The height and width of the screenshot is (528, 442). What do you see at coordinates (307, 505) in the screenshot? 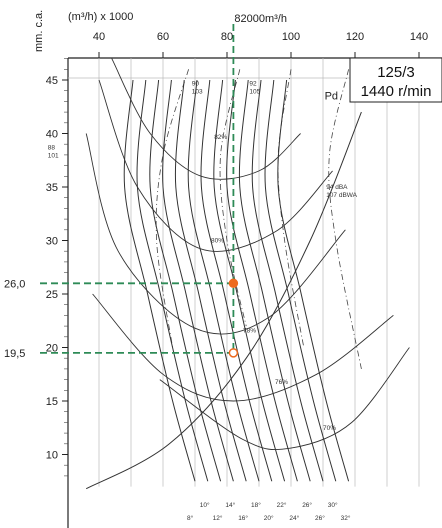
I see `angle-label-9: 26°` at bounding box center [307, 505].